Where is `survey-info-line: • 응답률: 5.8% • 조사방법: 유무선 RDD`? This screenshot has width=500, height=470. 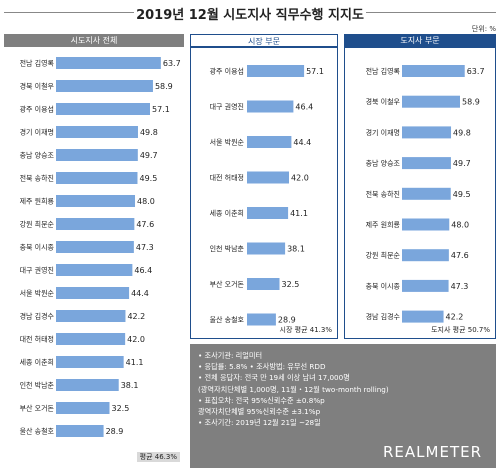
survey-info-line: • 응답률: 5.8% • 조사방법: 유무선 RDD is located at coordinates (262, 367).